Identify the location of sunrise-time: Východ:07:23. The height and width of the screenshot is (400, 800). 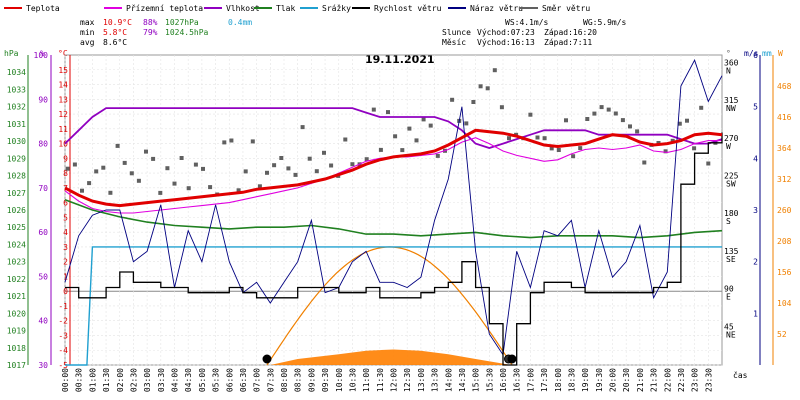
(506, 32).